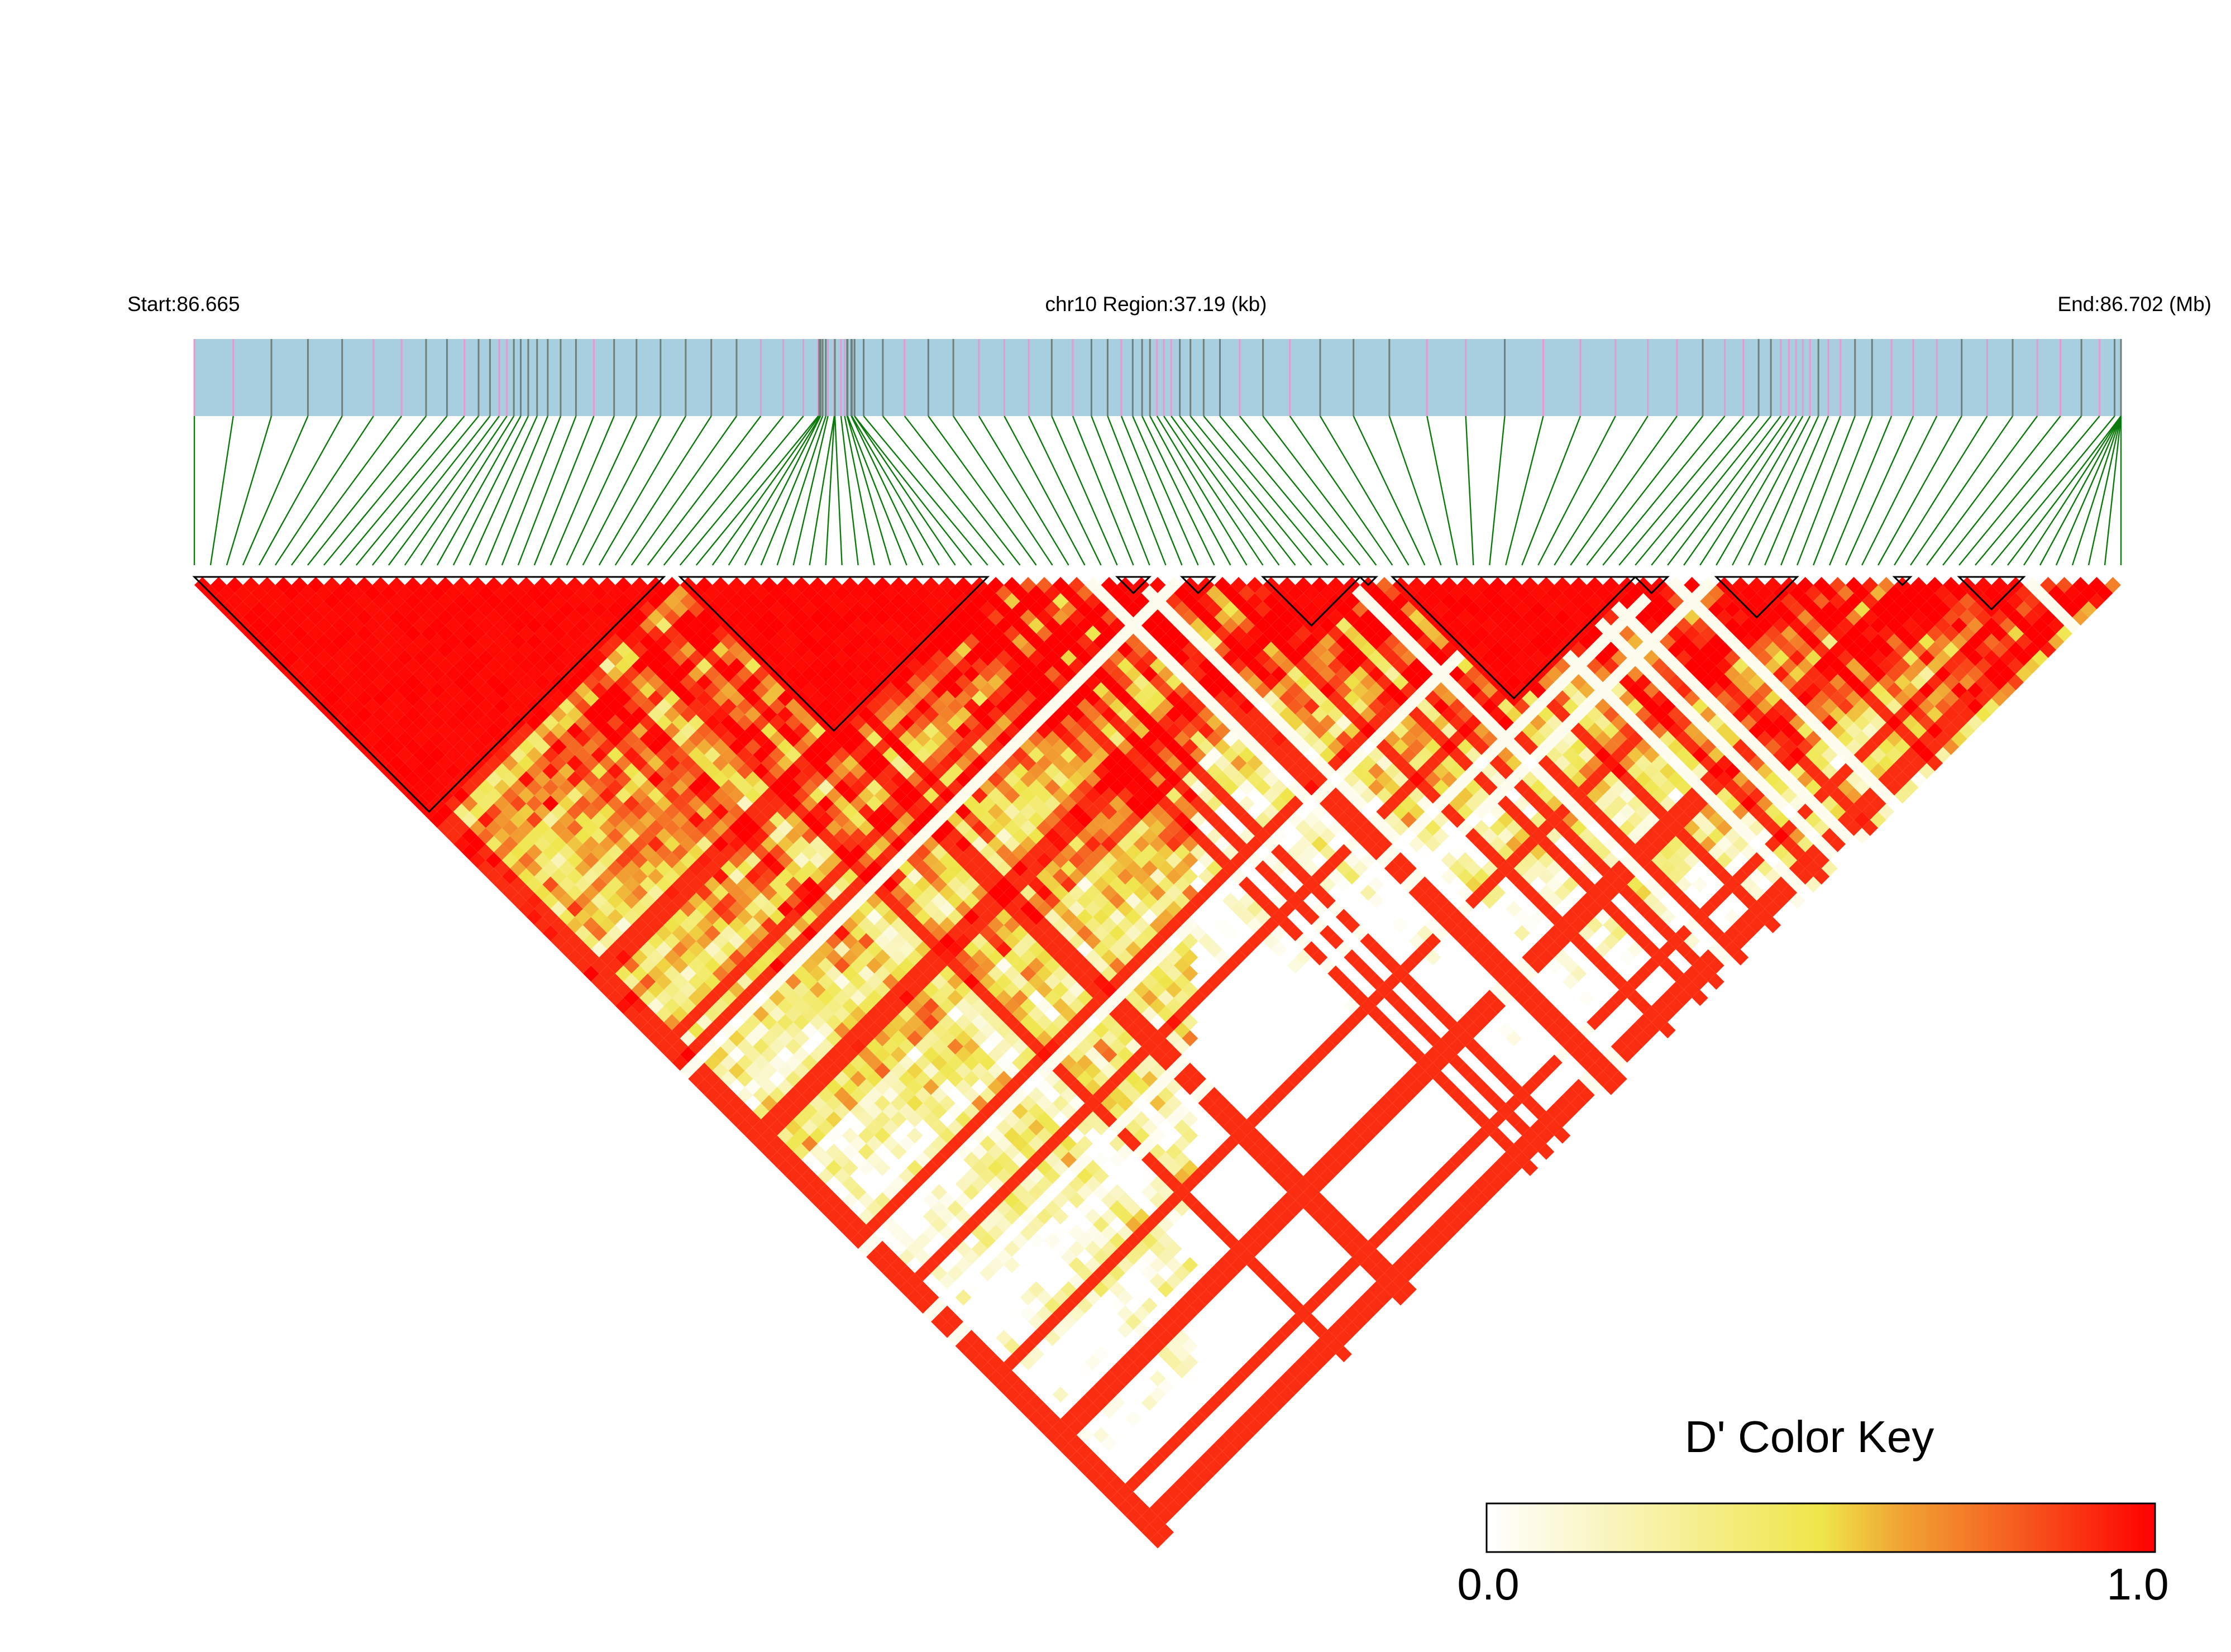 This screenshot has width=2231, height=1652. What do you see at coordinates (183, 304) in the screenshot?
I see `start-label: Start:86.665` at bounding box center [183, 304].